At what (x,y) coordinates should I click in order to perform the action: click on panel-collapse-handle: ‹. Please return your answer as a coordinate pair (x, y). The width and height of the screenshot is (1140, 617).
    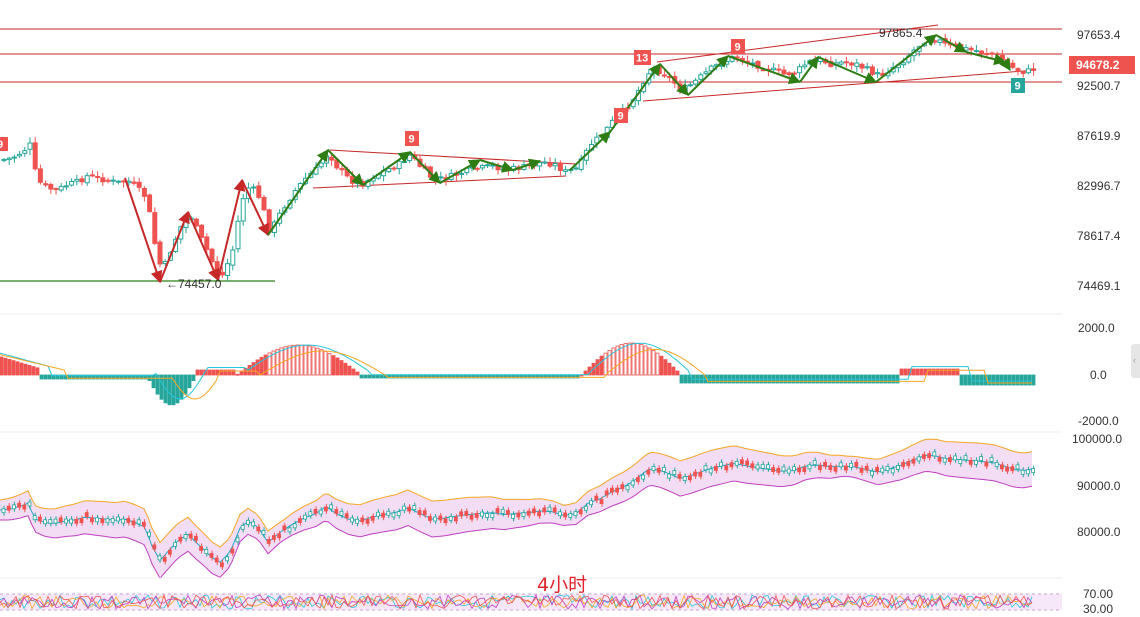
    Looking at the image, I should click on (1135, 361).